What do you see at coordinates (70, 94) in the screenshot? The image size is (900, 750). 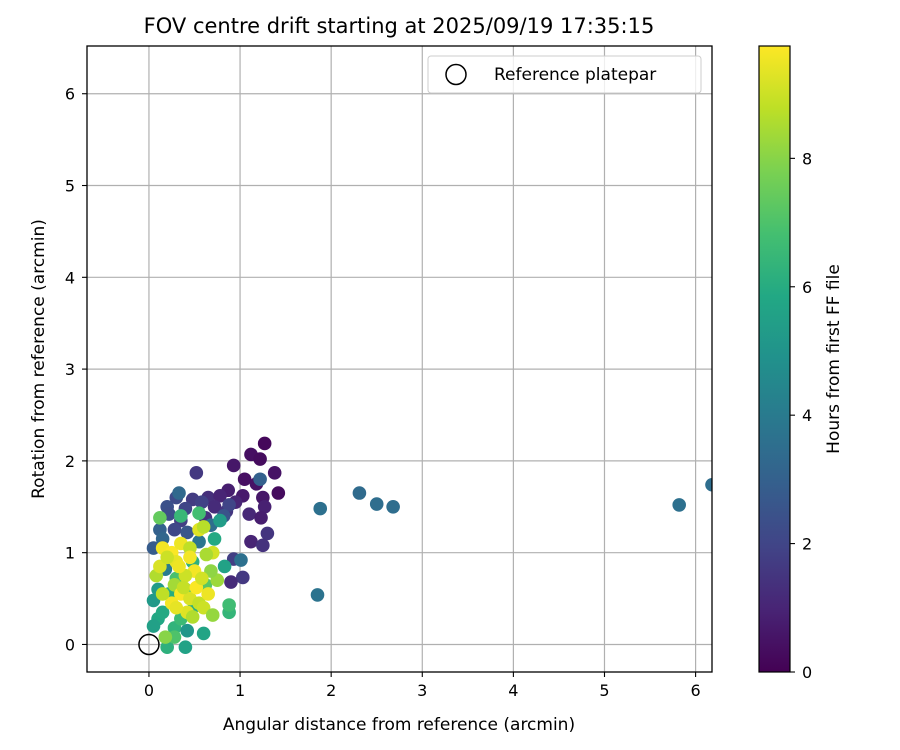 I see `y-tick-label: 6` at bounding box center [70, 94].